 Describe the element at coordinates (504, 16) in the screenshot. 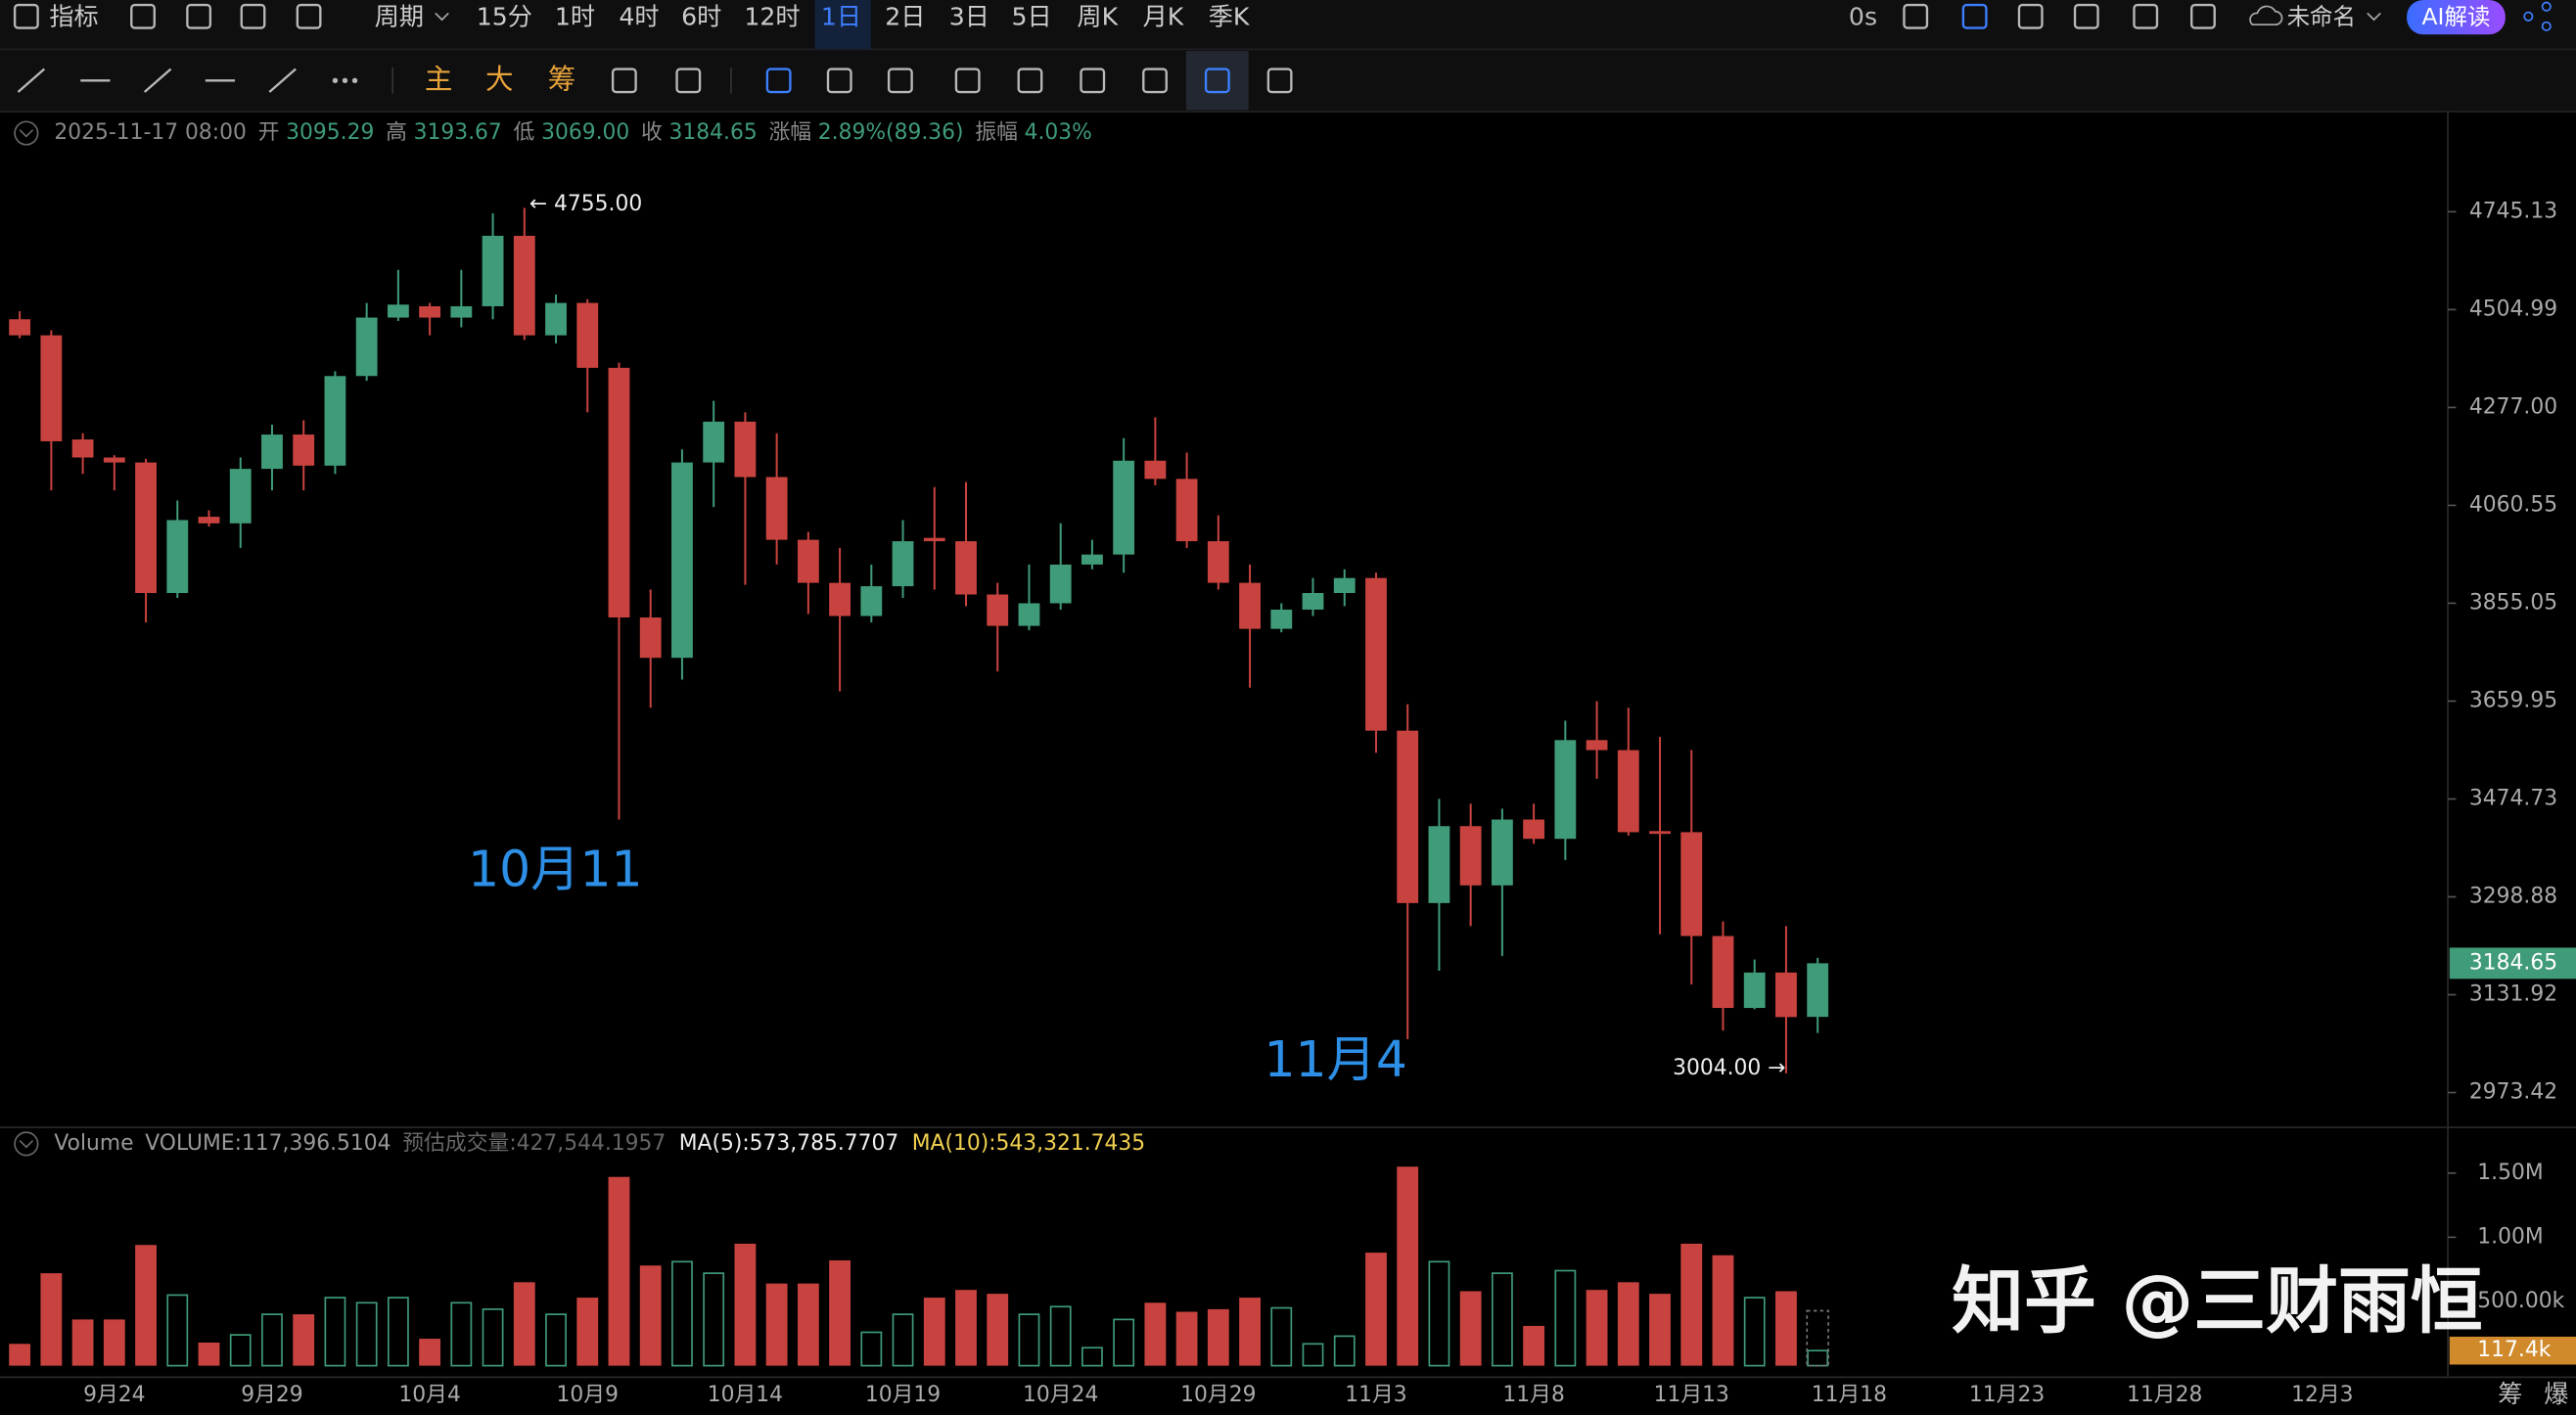

I see `interval-button: 15分` at that location.